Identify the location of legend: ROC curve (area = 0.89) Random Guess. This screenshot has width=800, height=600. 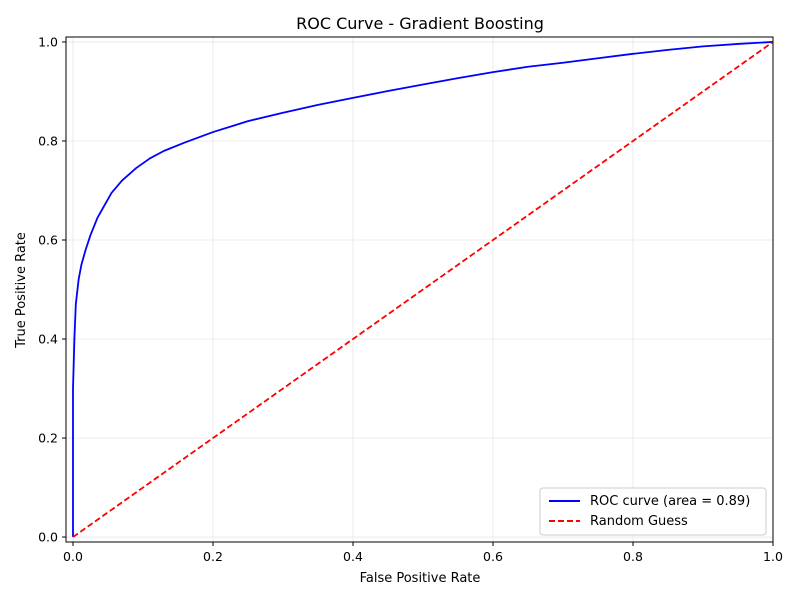
(653, 511).